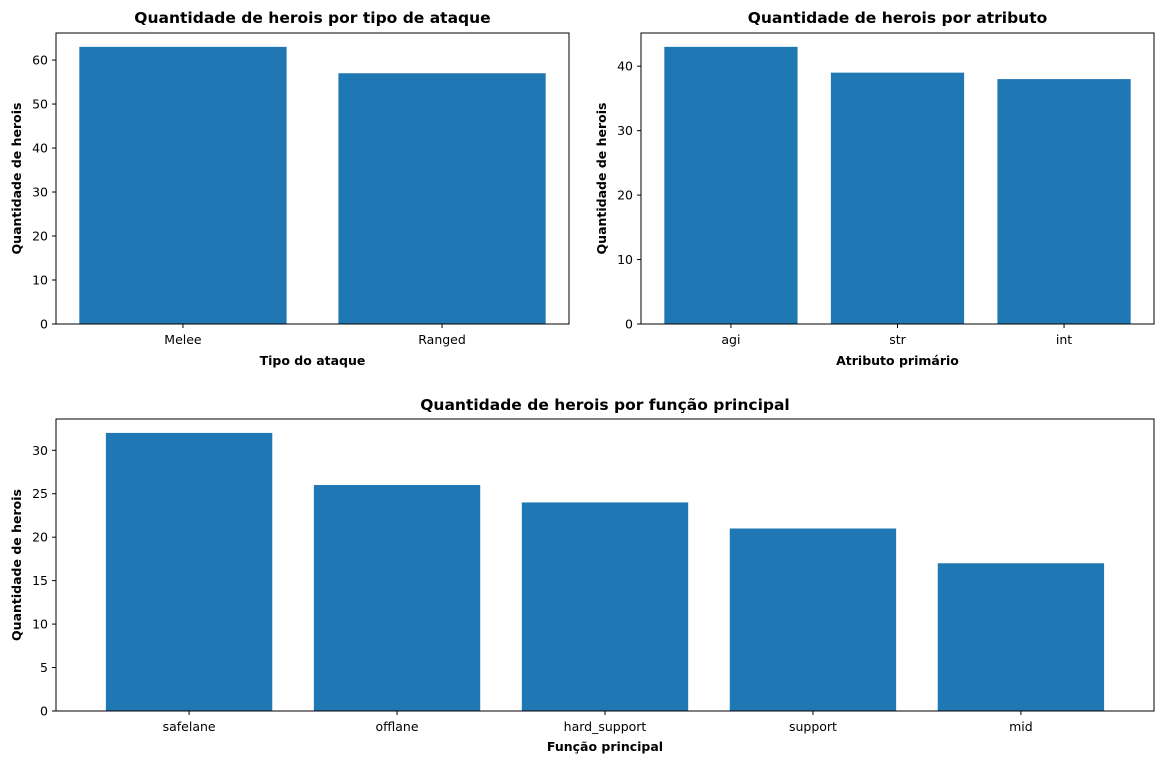  I want to click on y-tick-label: 50, so click(40, 104).